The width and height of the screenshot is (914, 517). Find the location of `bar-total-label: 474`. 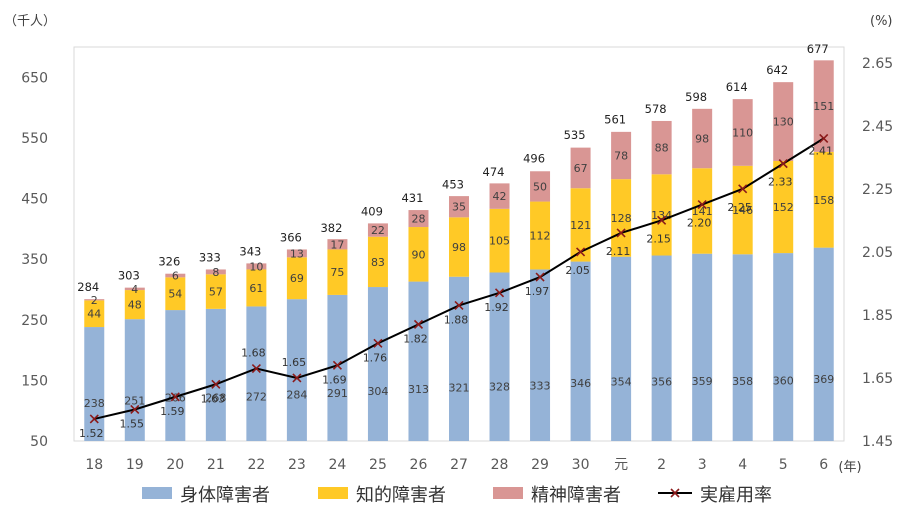

bar-total-label: 474 is located at coordinates (494, 172).